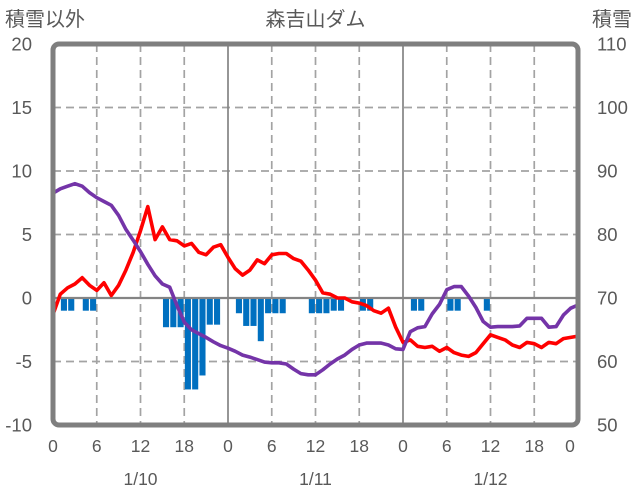 The height and width of the screenshot is (501, 636). What do you see at coordinates (612, 20) in the screenshot?
I see `right-axis-title: 積雪` at bounding box center [612, 20].